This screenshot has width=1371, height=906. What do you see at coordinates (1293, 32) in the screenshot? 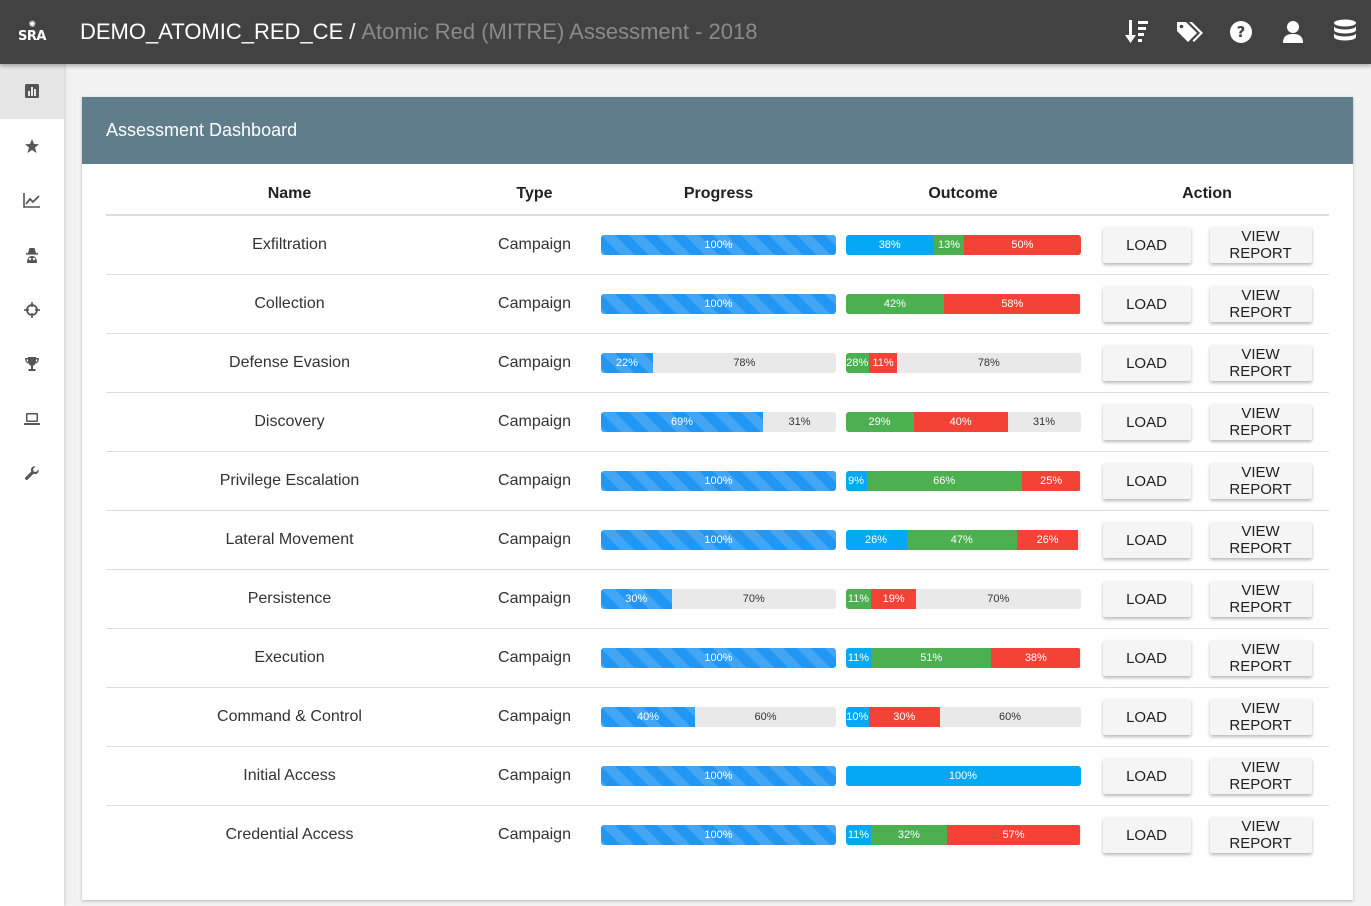
I see `user-icon` at bounding box center [1293, 32].